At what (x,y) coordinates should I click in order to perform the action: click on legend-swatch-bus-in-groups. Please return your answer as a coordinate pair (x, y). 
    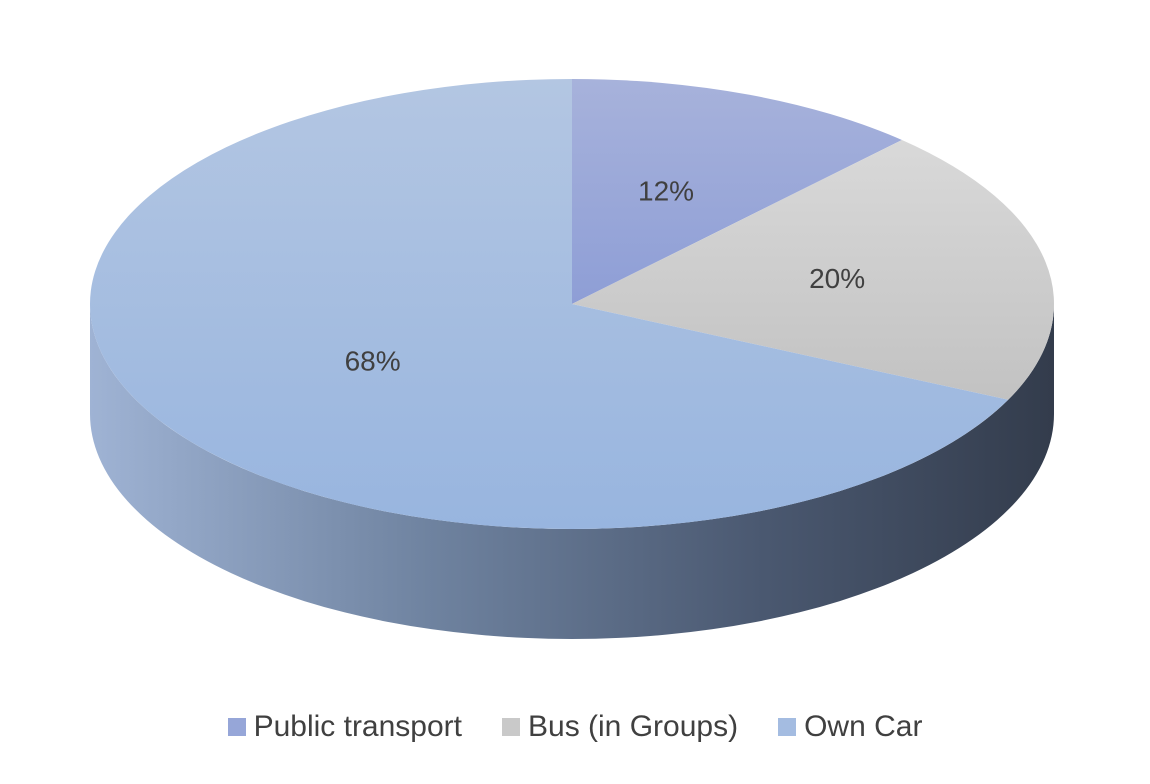
    Looking at the image, I should click on (511, 727).